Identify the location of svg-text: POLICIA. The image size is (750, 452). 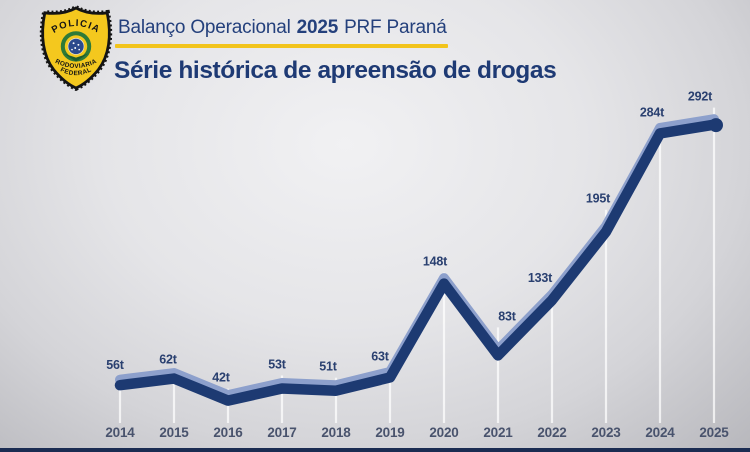
(76, 27).